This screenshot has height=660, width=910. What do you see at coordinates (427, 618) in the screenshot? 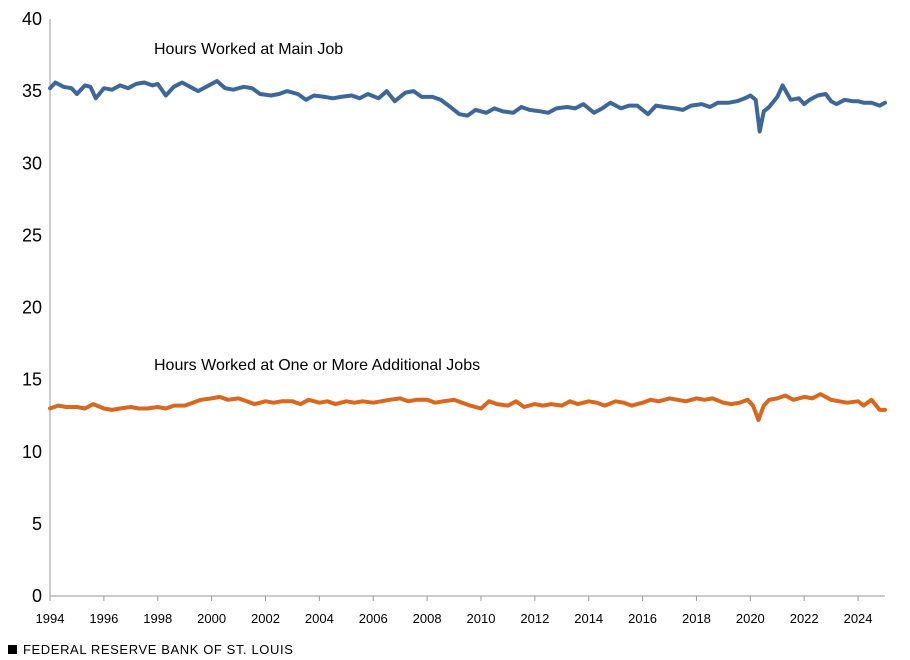
I see `x-tick-label: 2008` at bounding box center [427, 618].